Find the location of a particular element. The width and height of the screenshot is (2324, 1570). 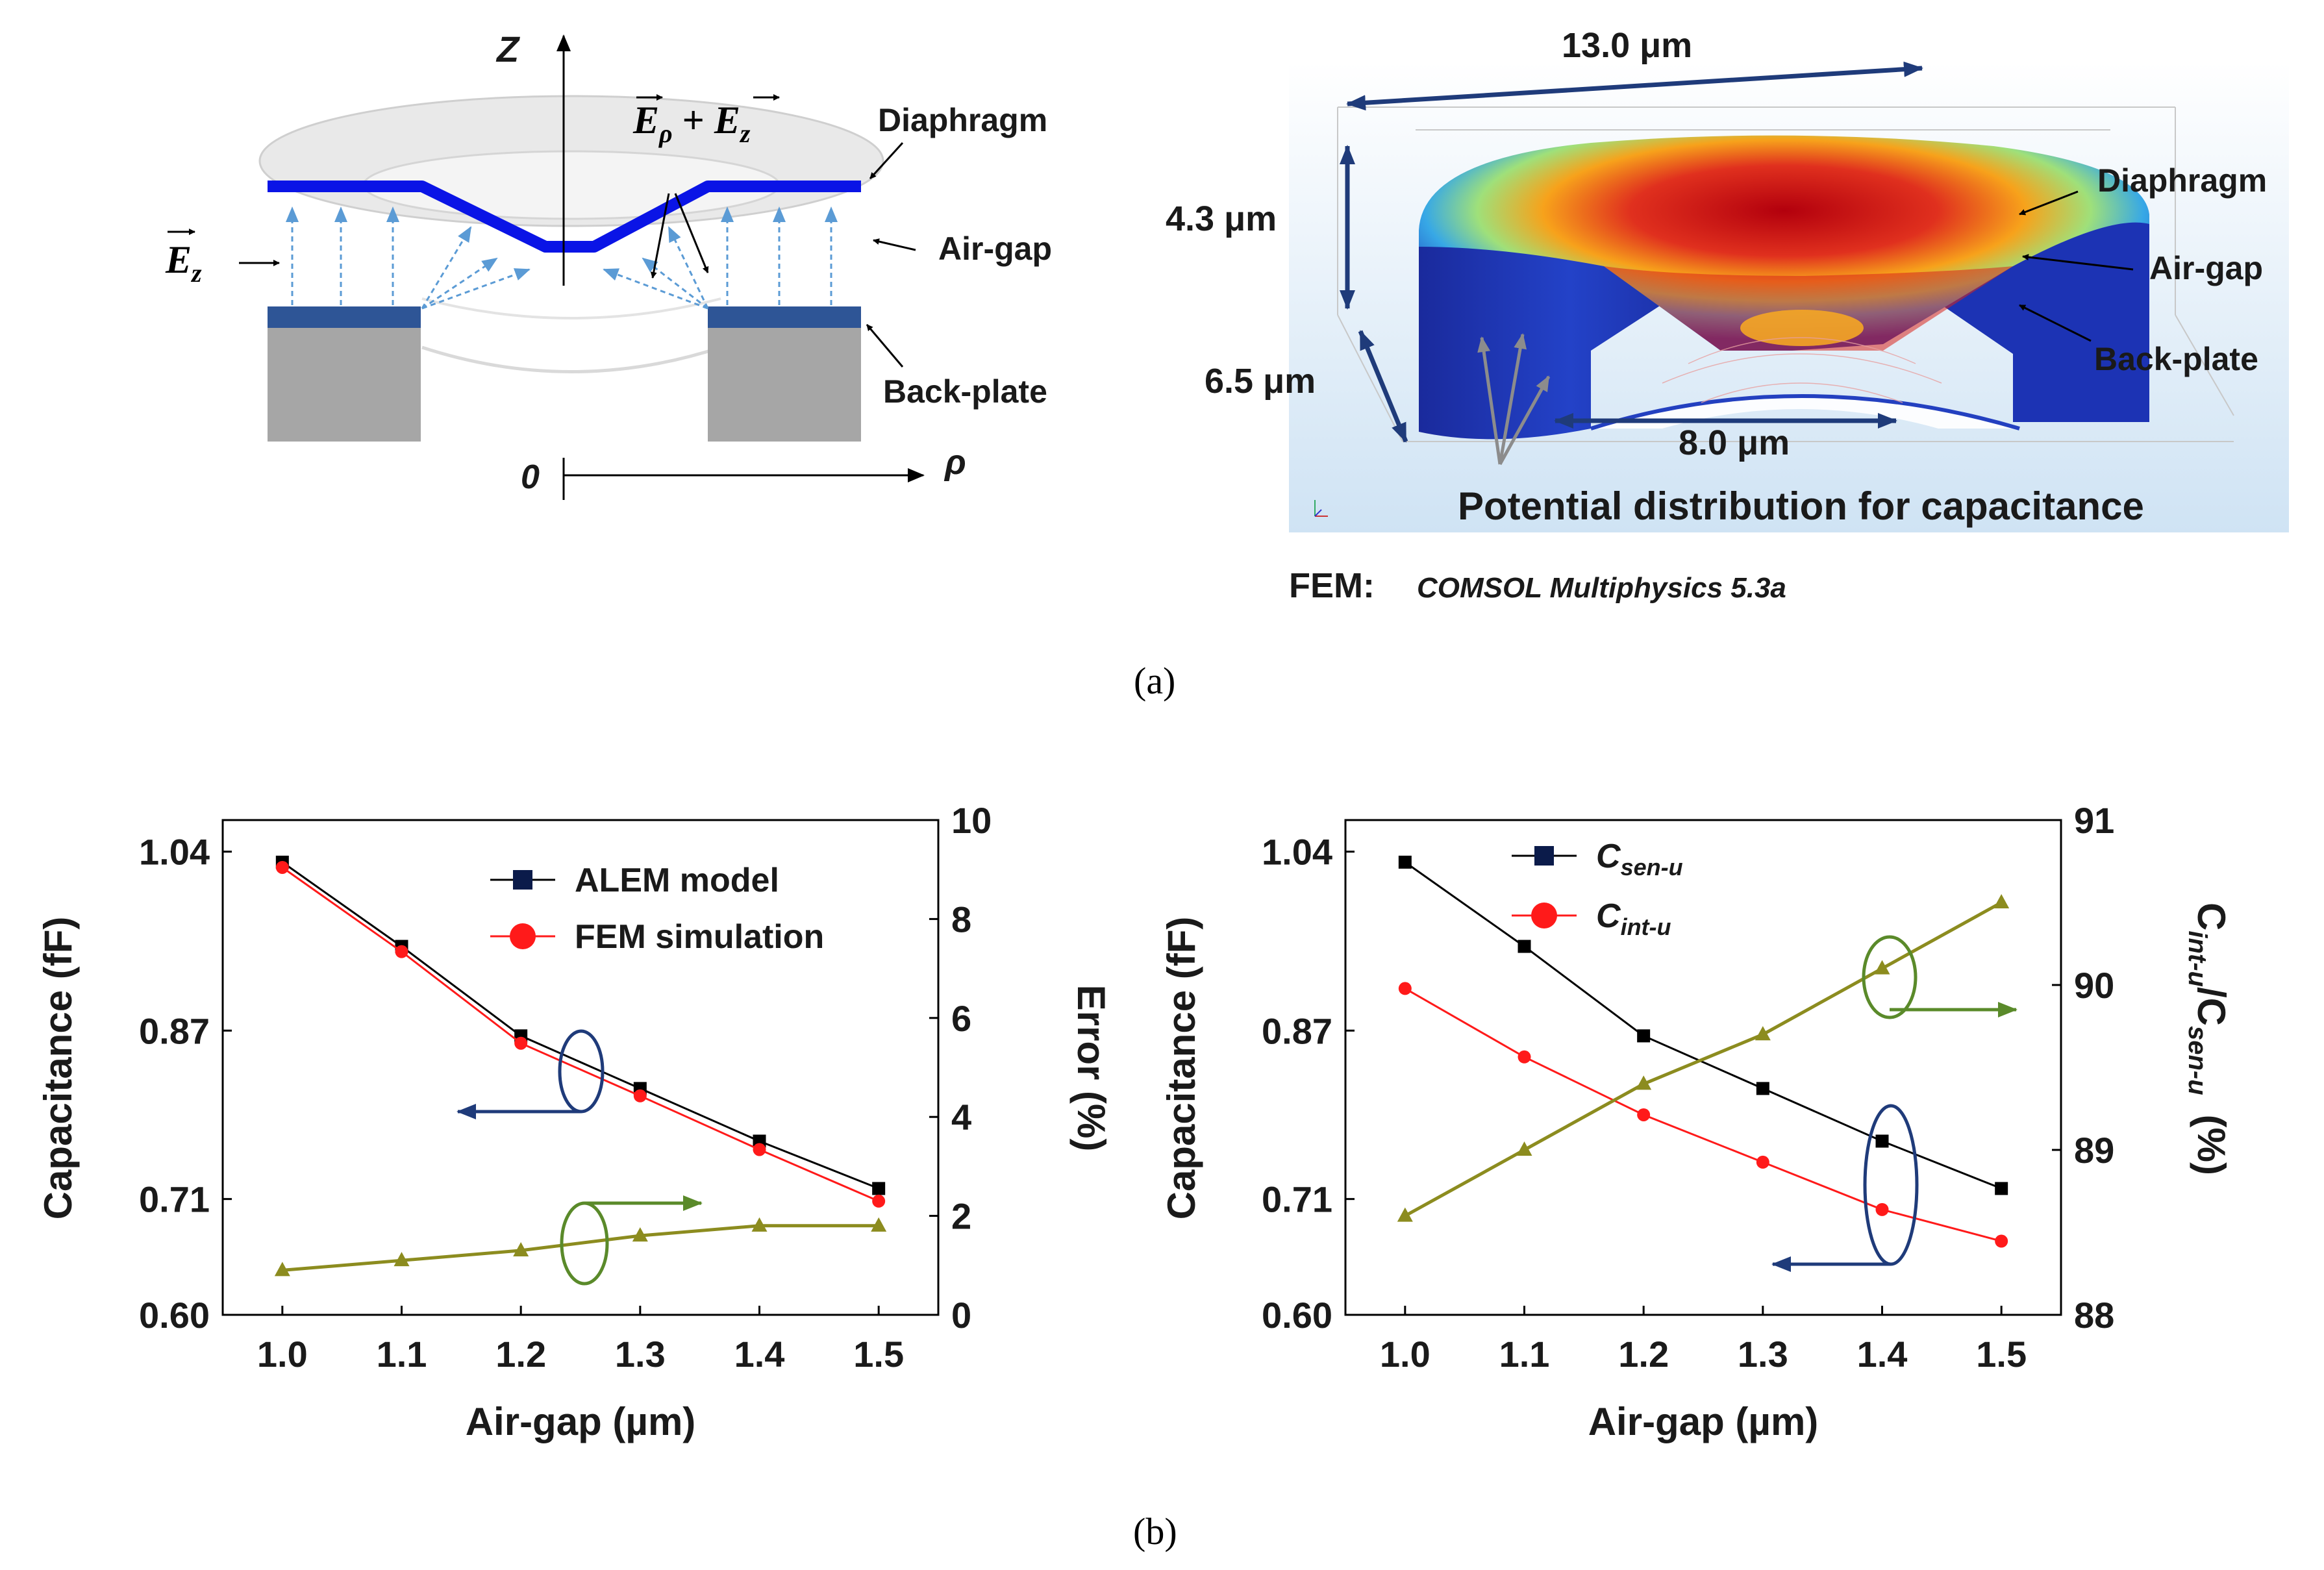

y2-int: int-u is located at coordinates (2197, 959).